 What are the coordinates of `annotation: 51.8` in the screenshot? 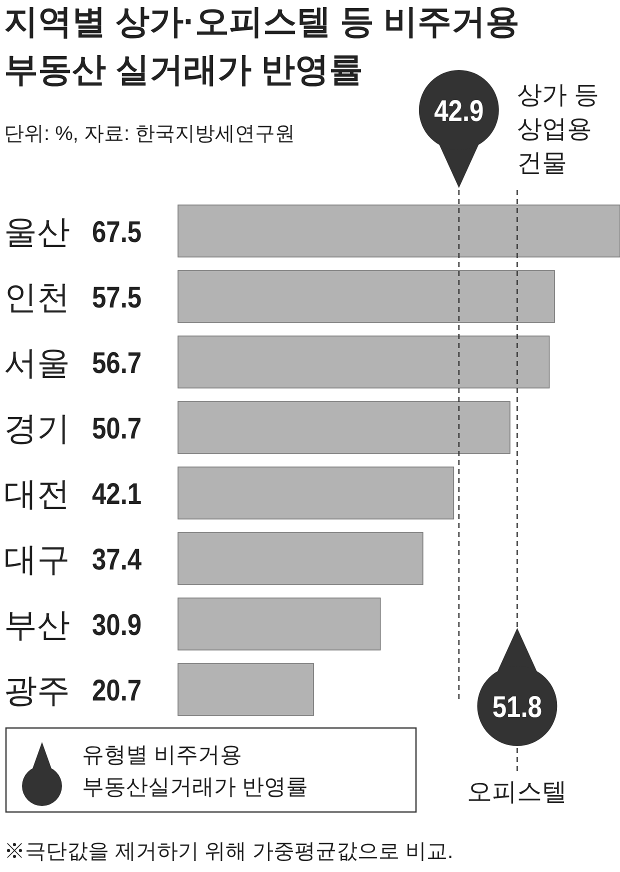 It's located at (517, 707).